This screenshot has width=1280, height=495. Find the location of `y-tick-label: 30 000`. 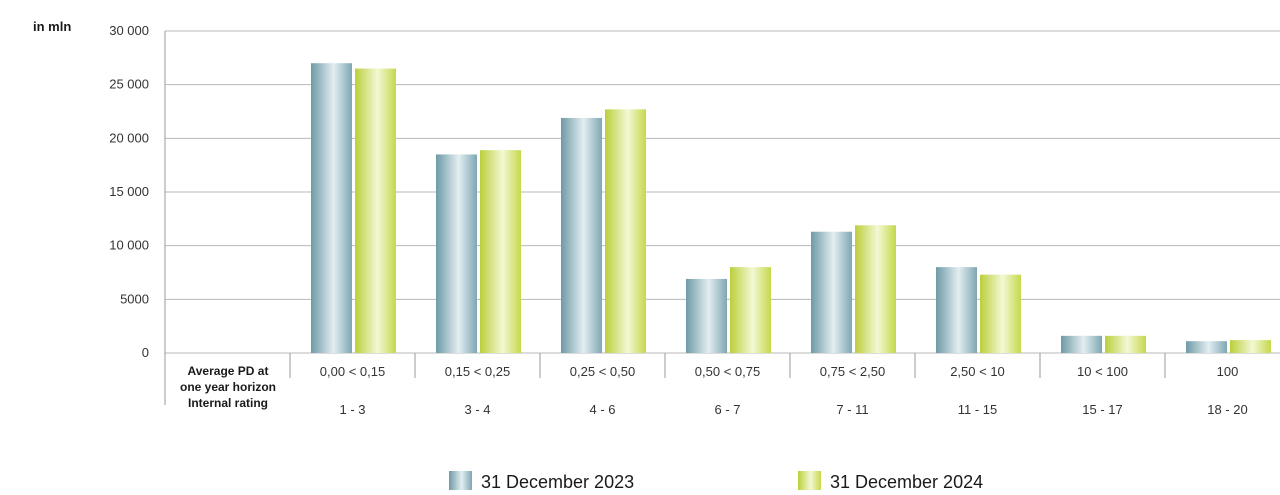

y-tick-label: 30 000 is located at coordinates (129, 30).